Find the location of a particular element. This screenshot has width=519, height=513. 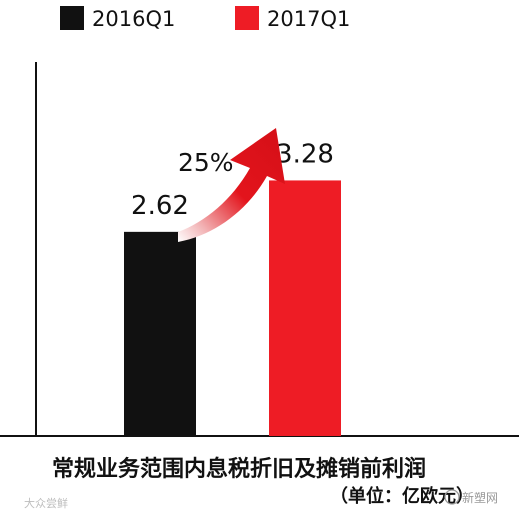

growth-percent-label: 25% is located at coordinates (206, 162).